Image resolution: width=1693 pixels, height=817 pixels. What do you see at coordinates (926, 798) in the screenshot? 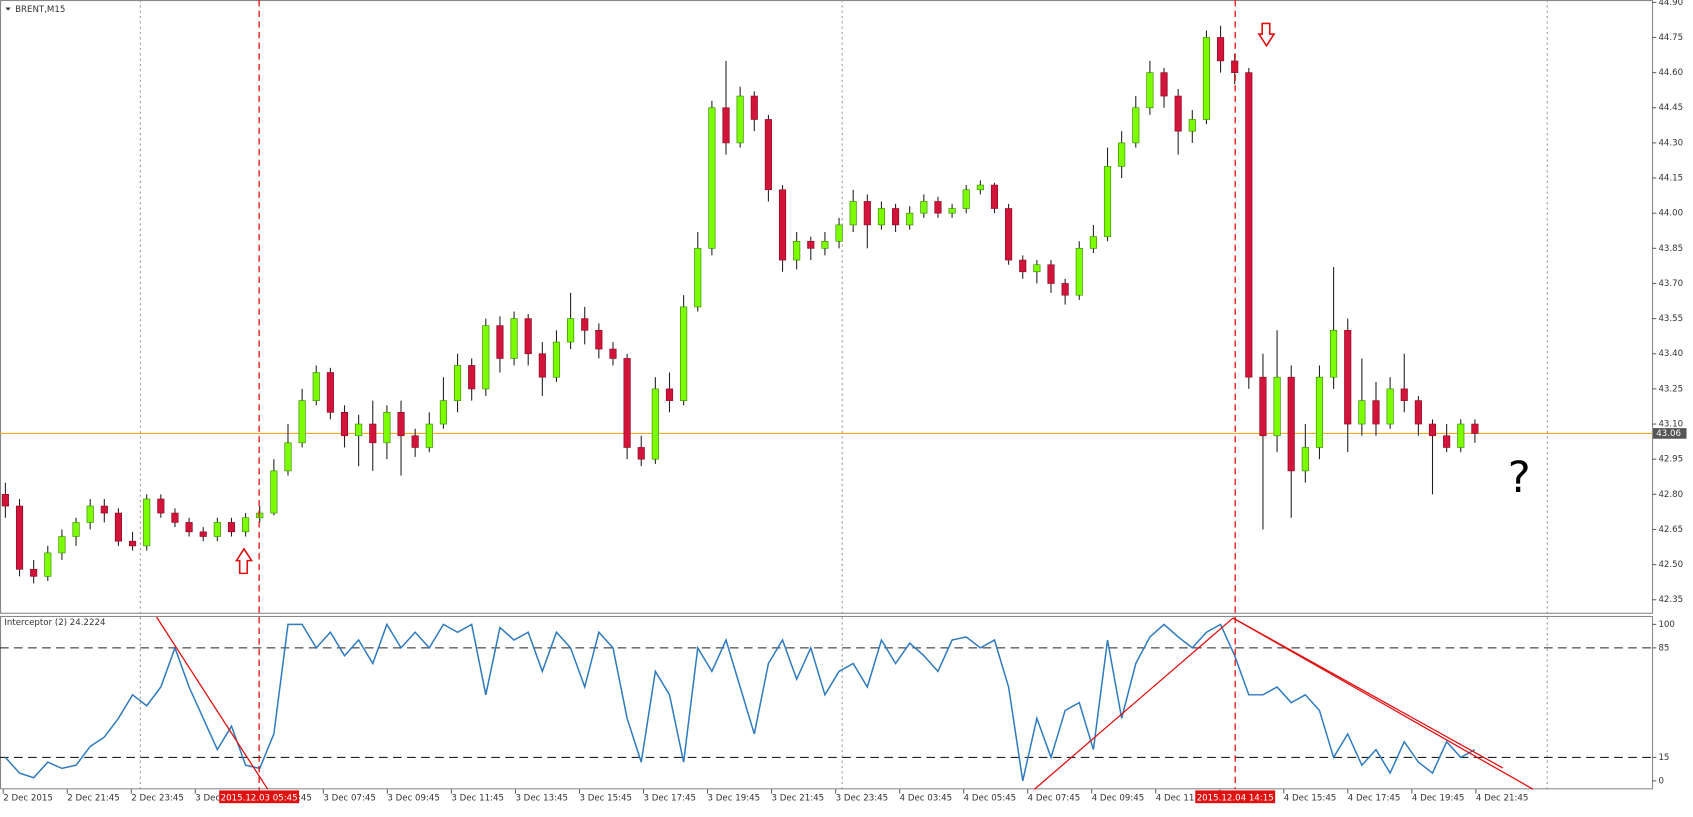
I see `x-tick-label: 4 Dec 03:45` at bounding box center [926, 798].